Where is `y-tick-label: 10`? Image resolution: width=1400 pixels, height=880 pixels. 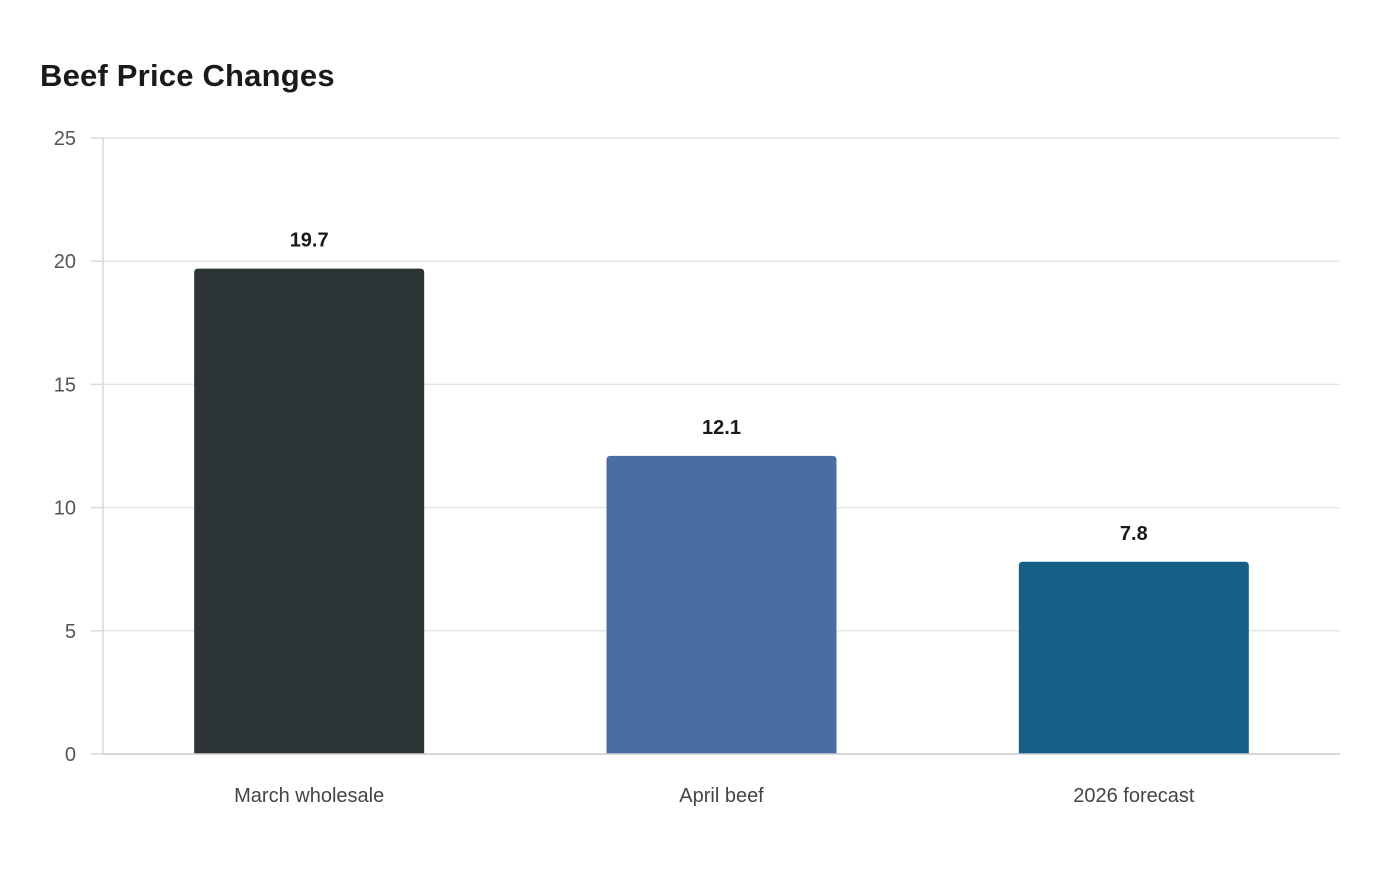
y-tick-label: 10 is located at coordinates (65, 509).